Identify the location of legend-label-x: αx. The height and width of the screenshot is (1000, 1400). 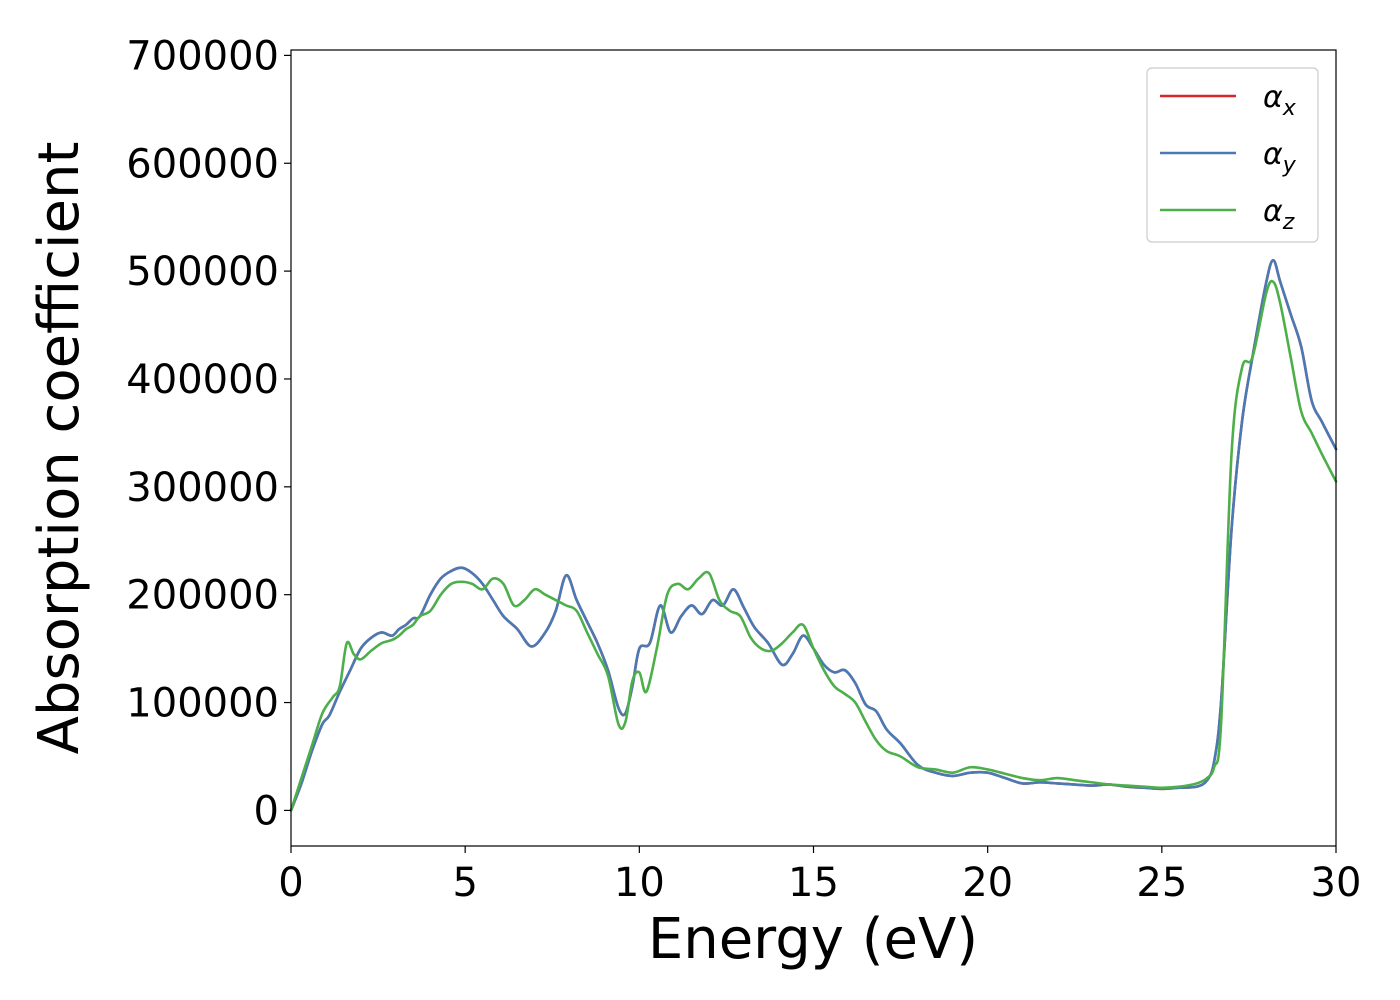
(1280, 100).